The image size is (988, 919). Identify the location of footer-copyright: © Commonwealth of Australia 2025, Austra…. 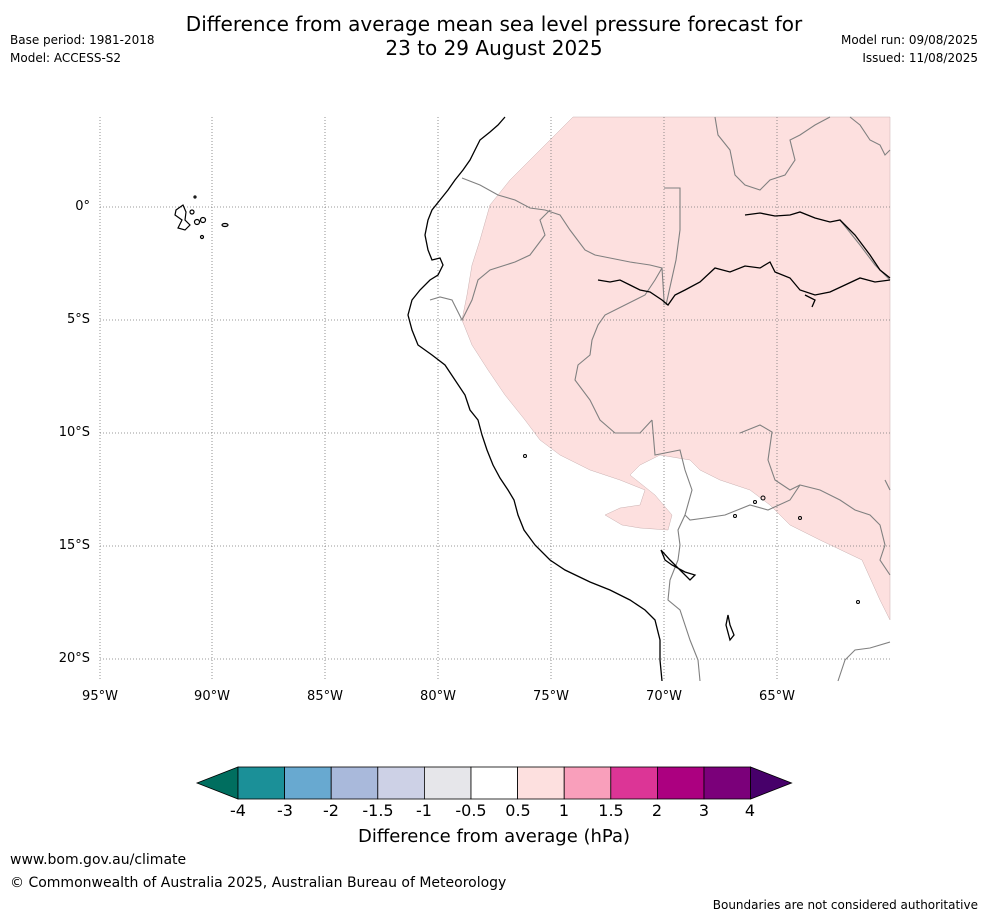
(258, 883).